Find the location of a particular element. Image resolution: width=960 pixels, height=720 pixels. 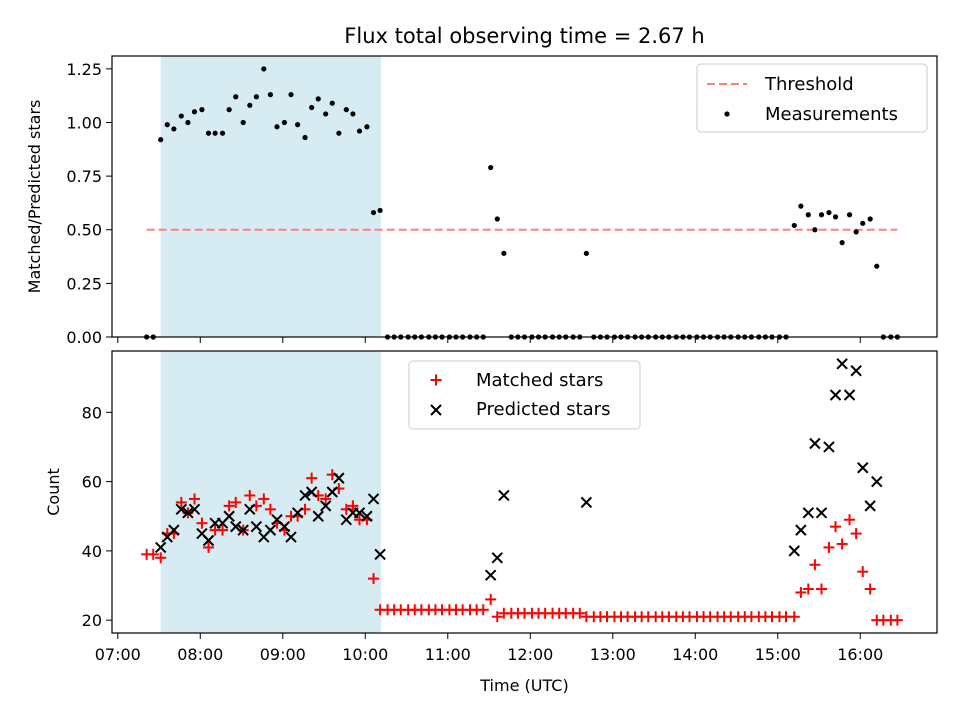

y-tick-label: 40 is located at coordinates (92, 551).